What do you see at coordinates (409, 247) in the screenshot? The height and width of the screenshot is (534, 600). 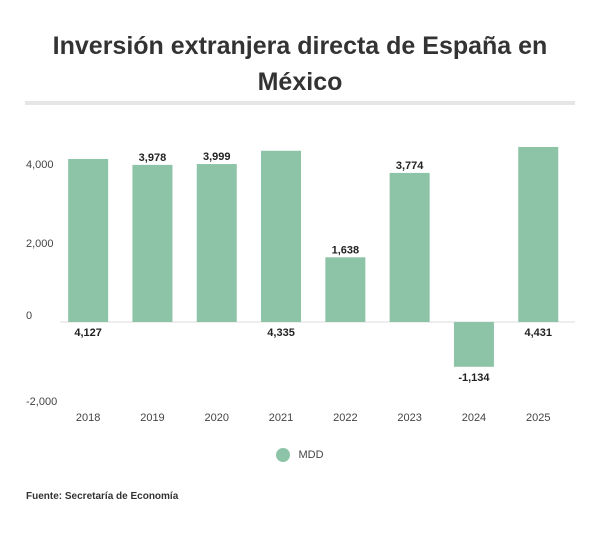 I see `bar-2023` at bounding box center [409, 247].